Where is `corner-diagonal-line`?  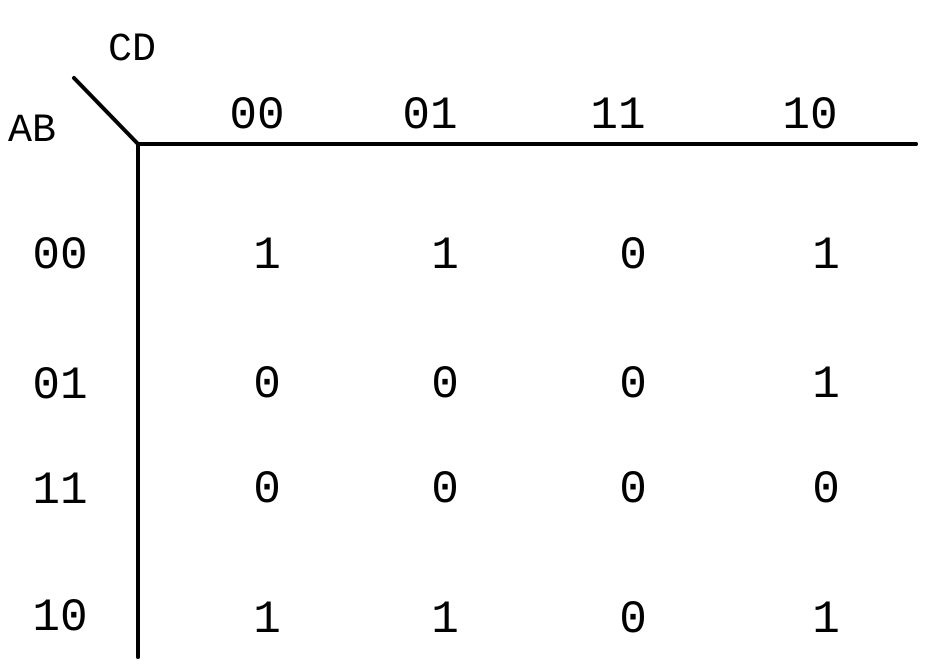 corner-diagonal-line is located at coordinates (106, 111).